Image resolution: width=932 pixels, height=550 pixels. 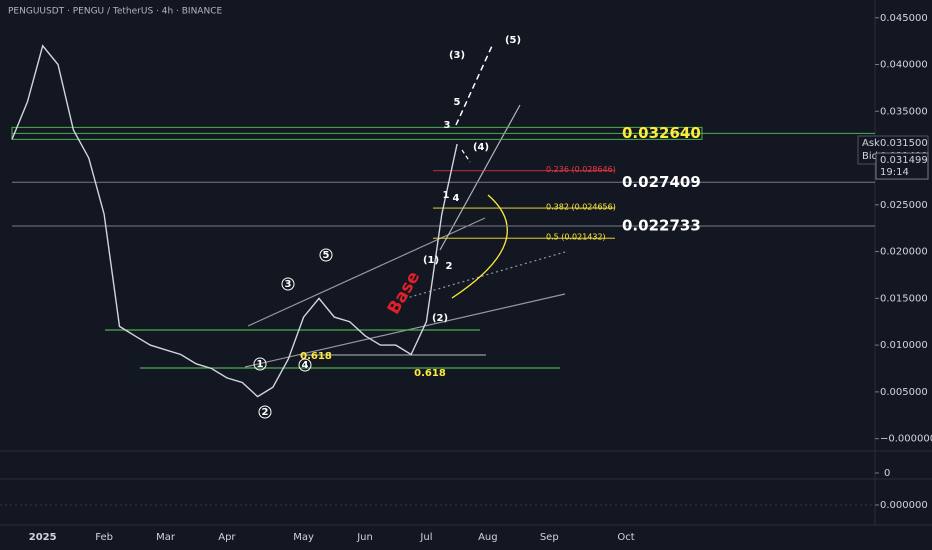 What do you see at coordinates (549, 537) in the screenshot?
I see `x-tick-label: Sep` at bounding box center [549, 537].